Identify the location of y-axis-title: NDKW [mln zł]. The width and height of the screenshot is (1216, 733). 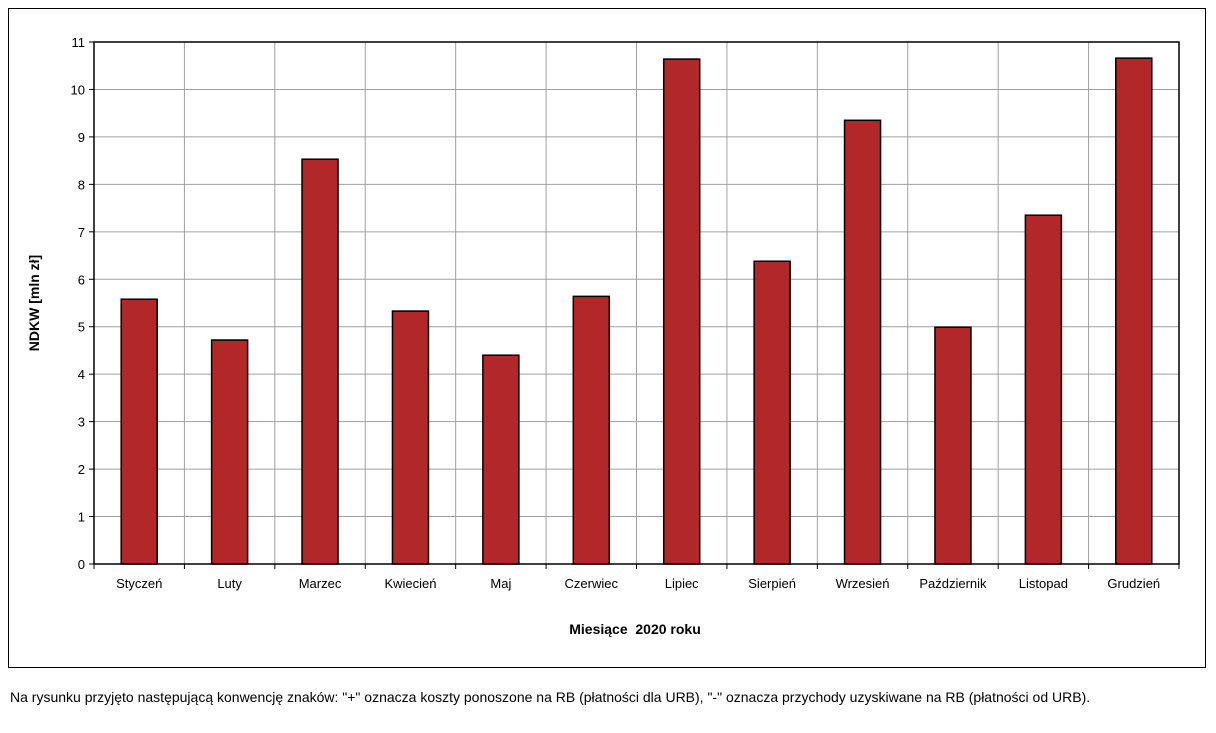
(34, 303).